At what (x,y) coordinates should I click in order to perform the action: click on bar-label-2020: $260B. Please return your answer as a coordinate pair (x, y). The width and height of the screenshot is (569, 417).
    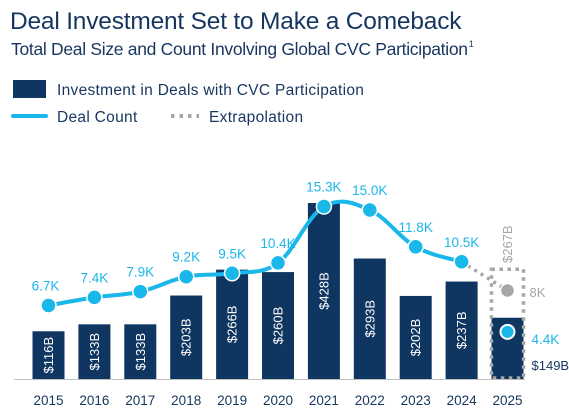
    Looking at the image, I should click on (278, 326).